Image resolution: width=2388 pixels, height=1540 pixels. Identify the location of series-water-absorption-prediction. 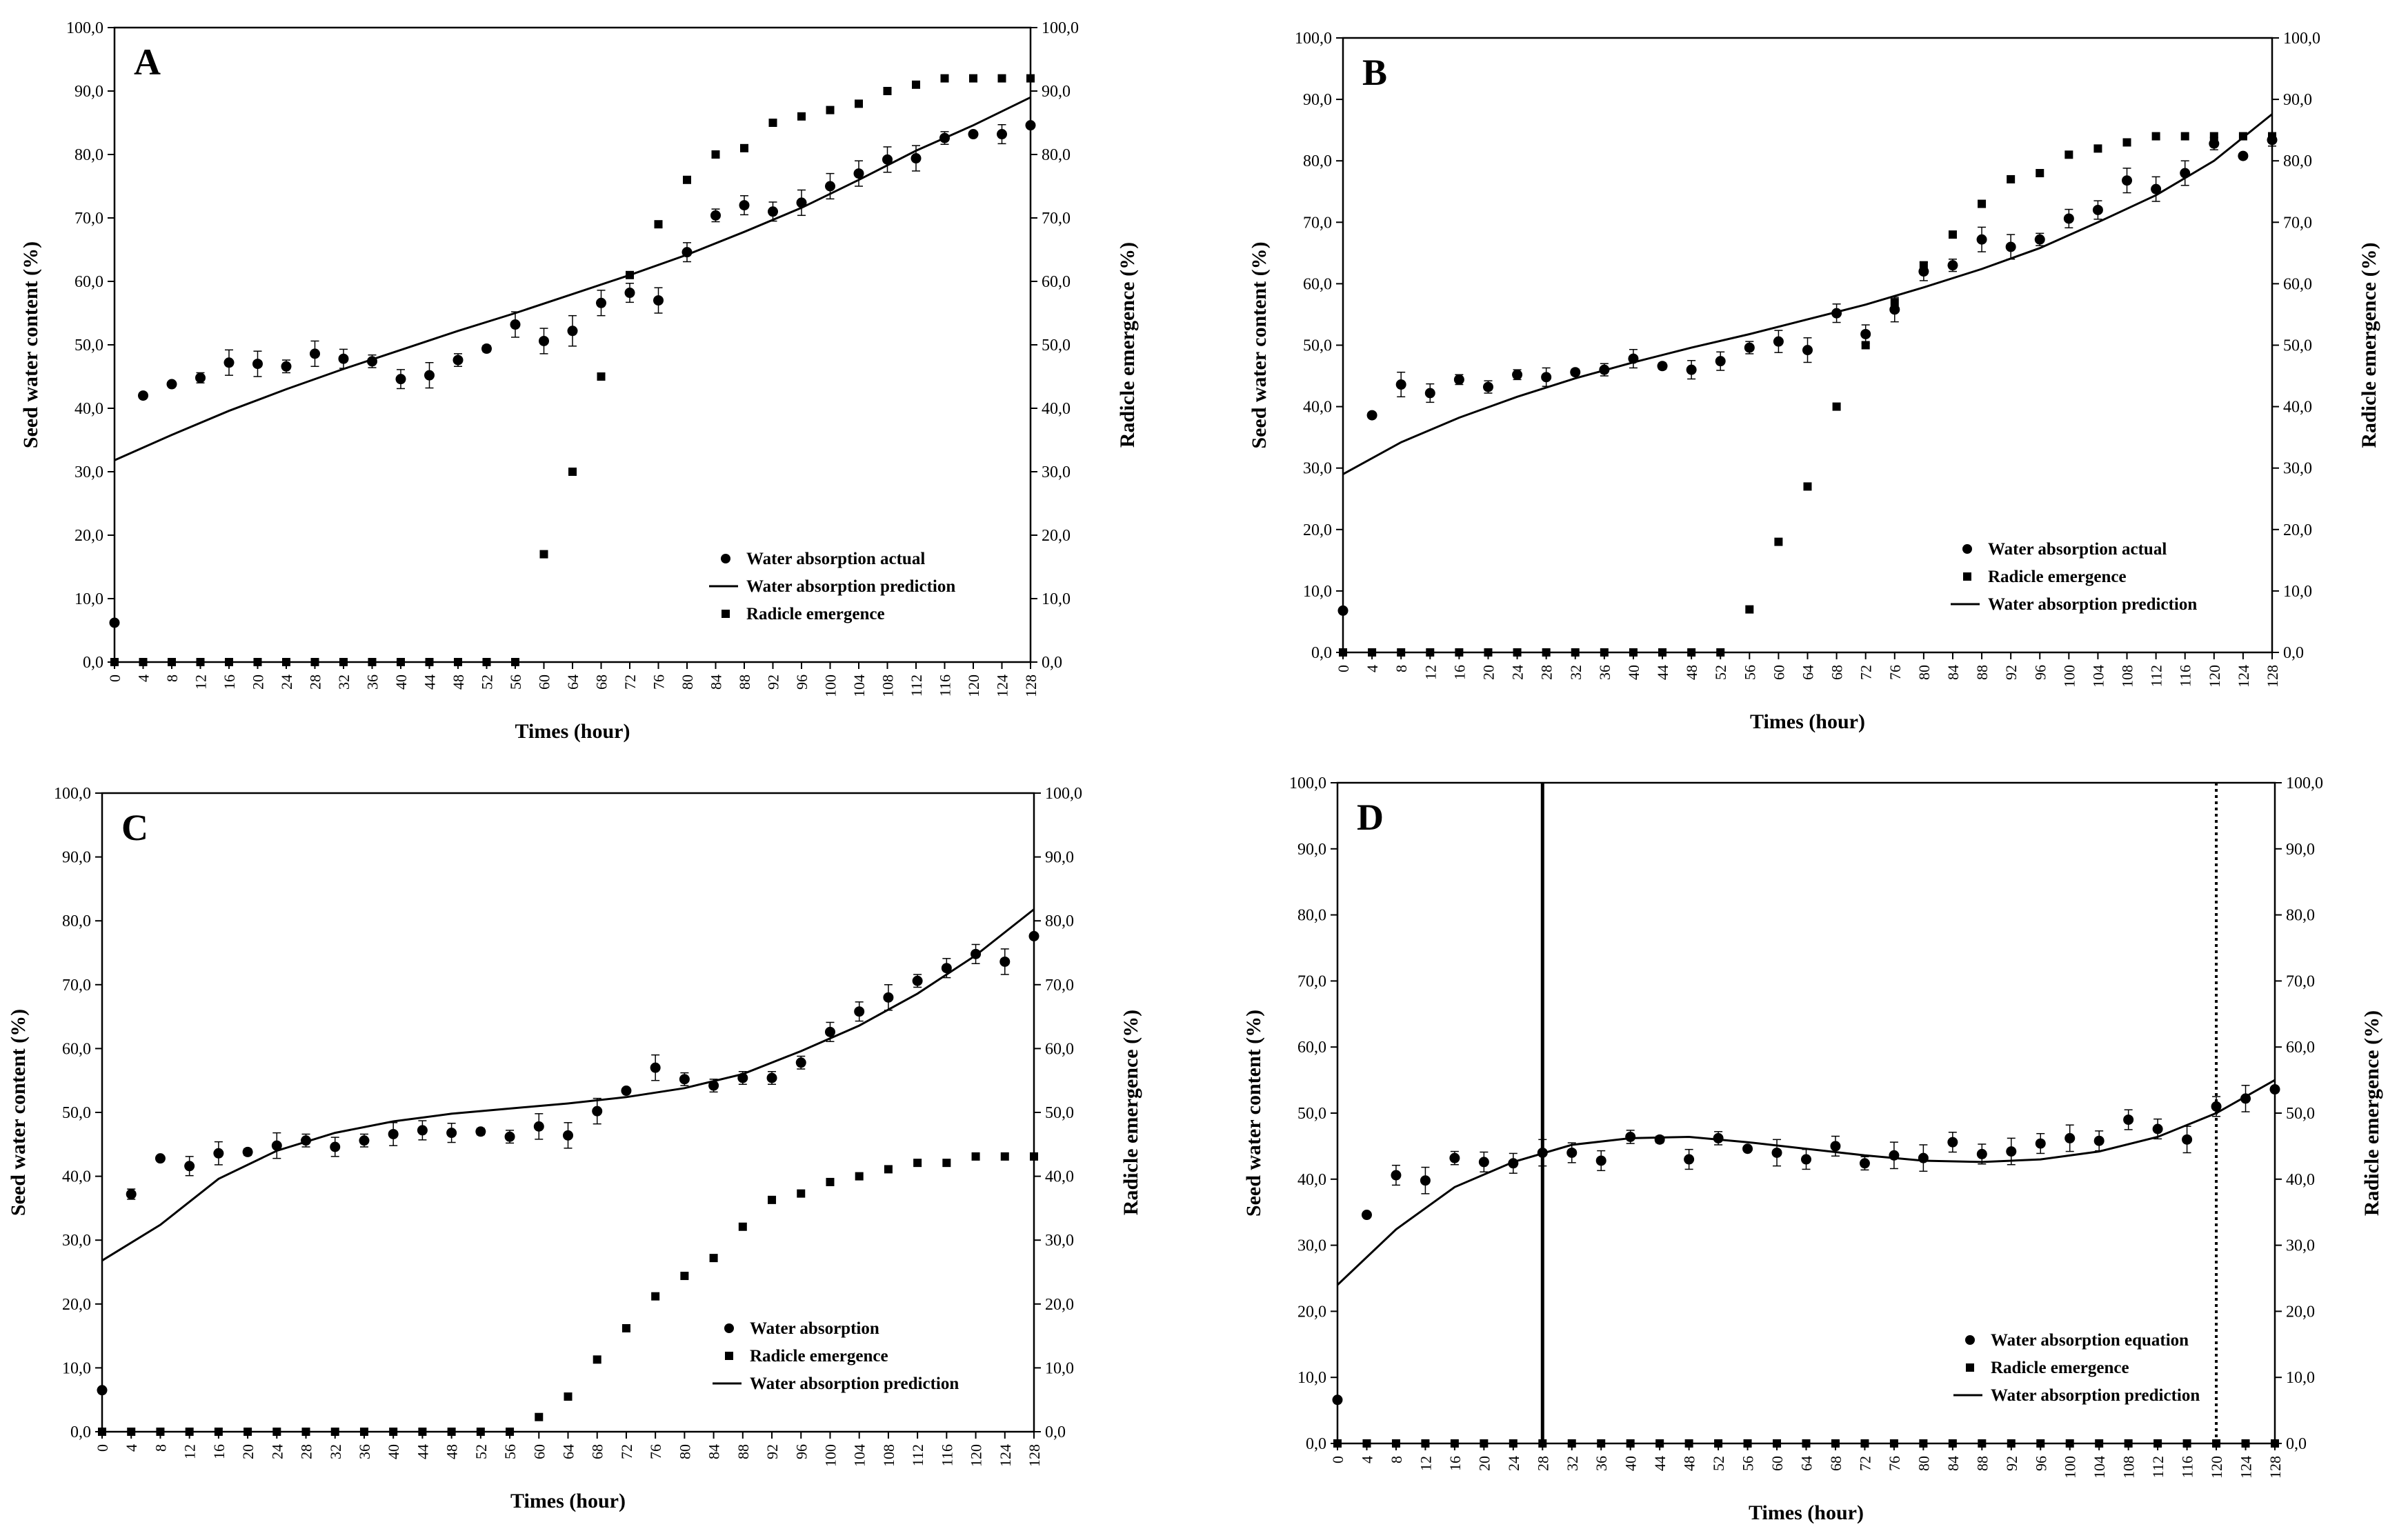
(572, 278).